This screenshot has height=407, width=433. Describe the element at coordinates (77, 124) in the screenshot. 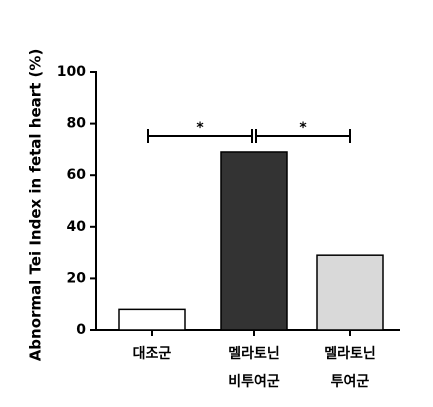

I see `y-tick-label: 80` at that location.